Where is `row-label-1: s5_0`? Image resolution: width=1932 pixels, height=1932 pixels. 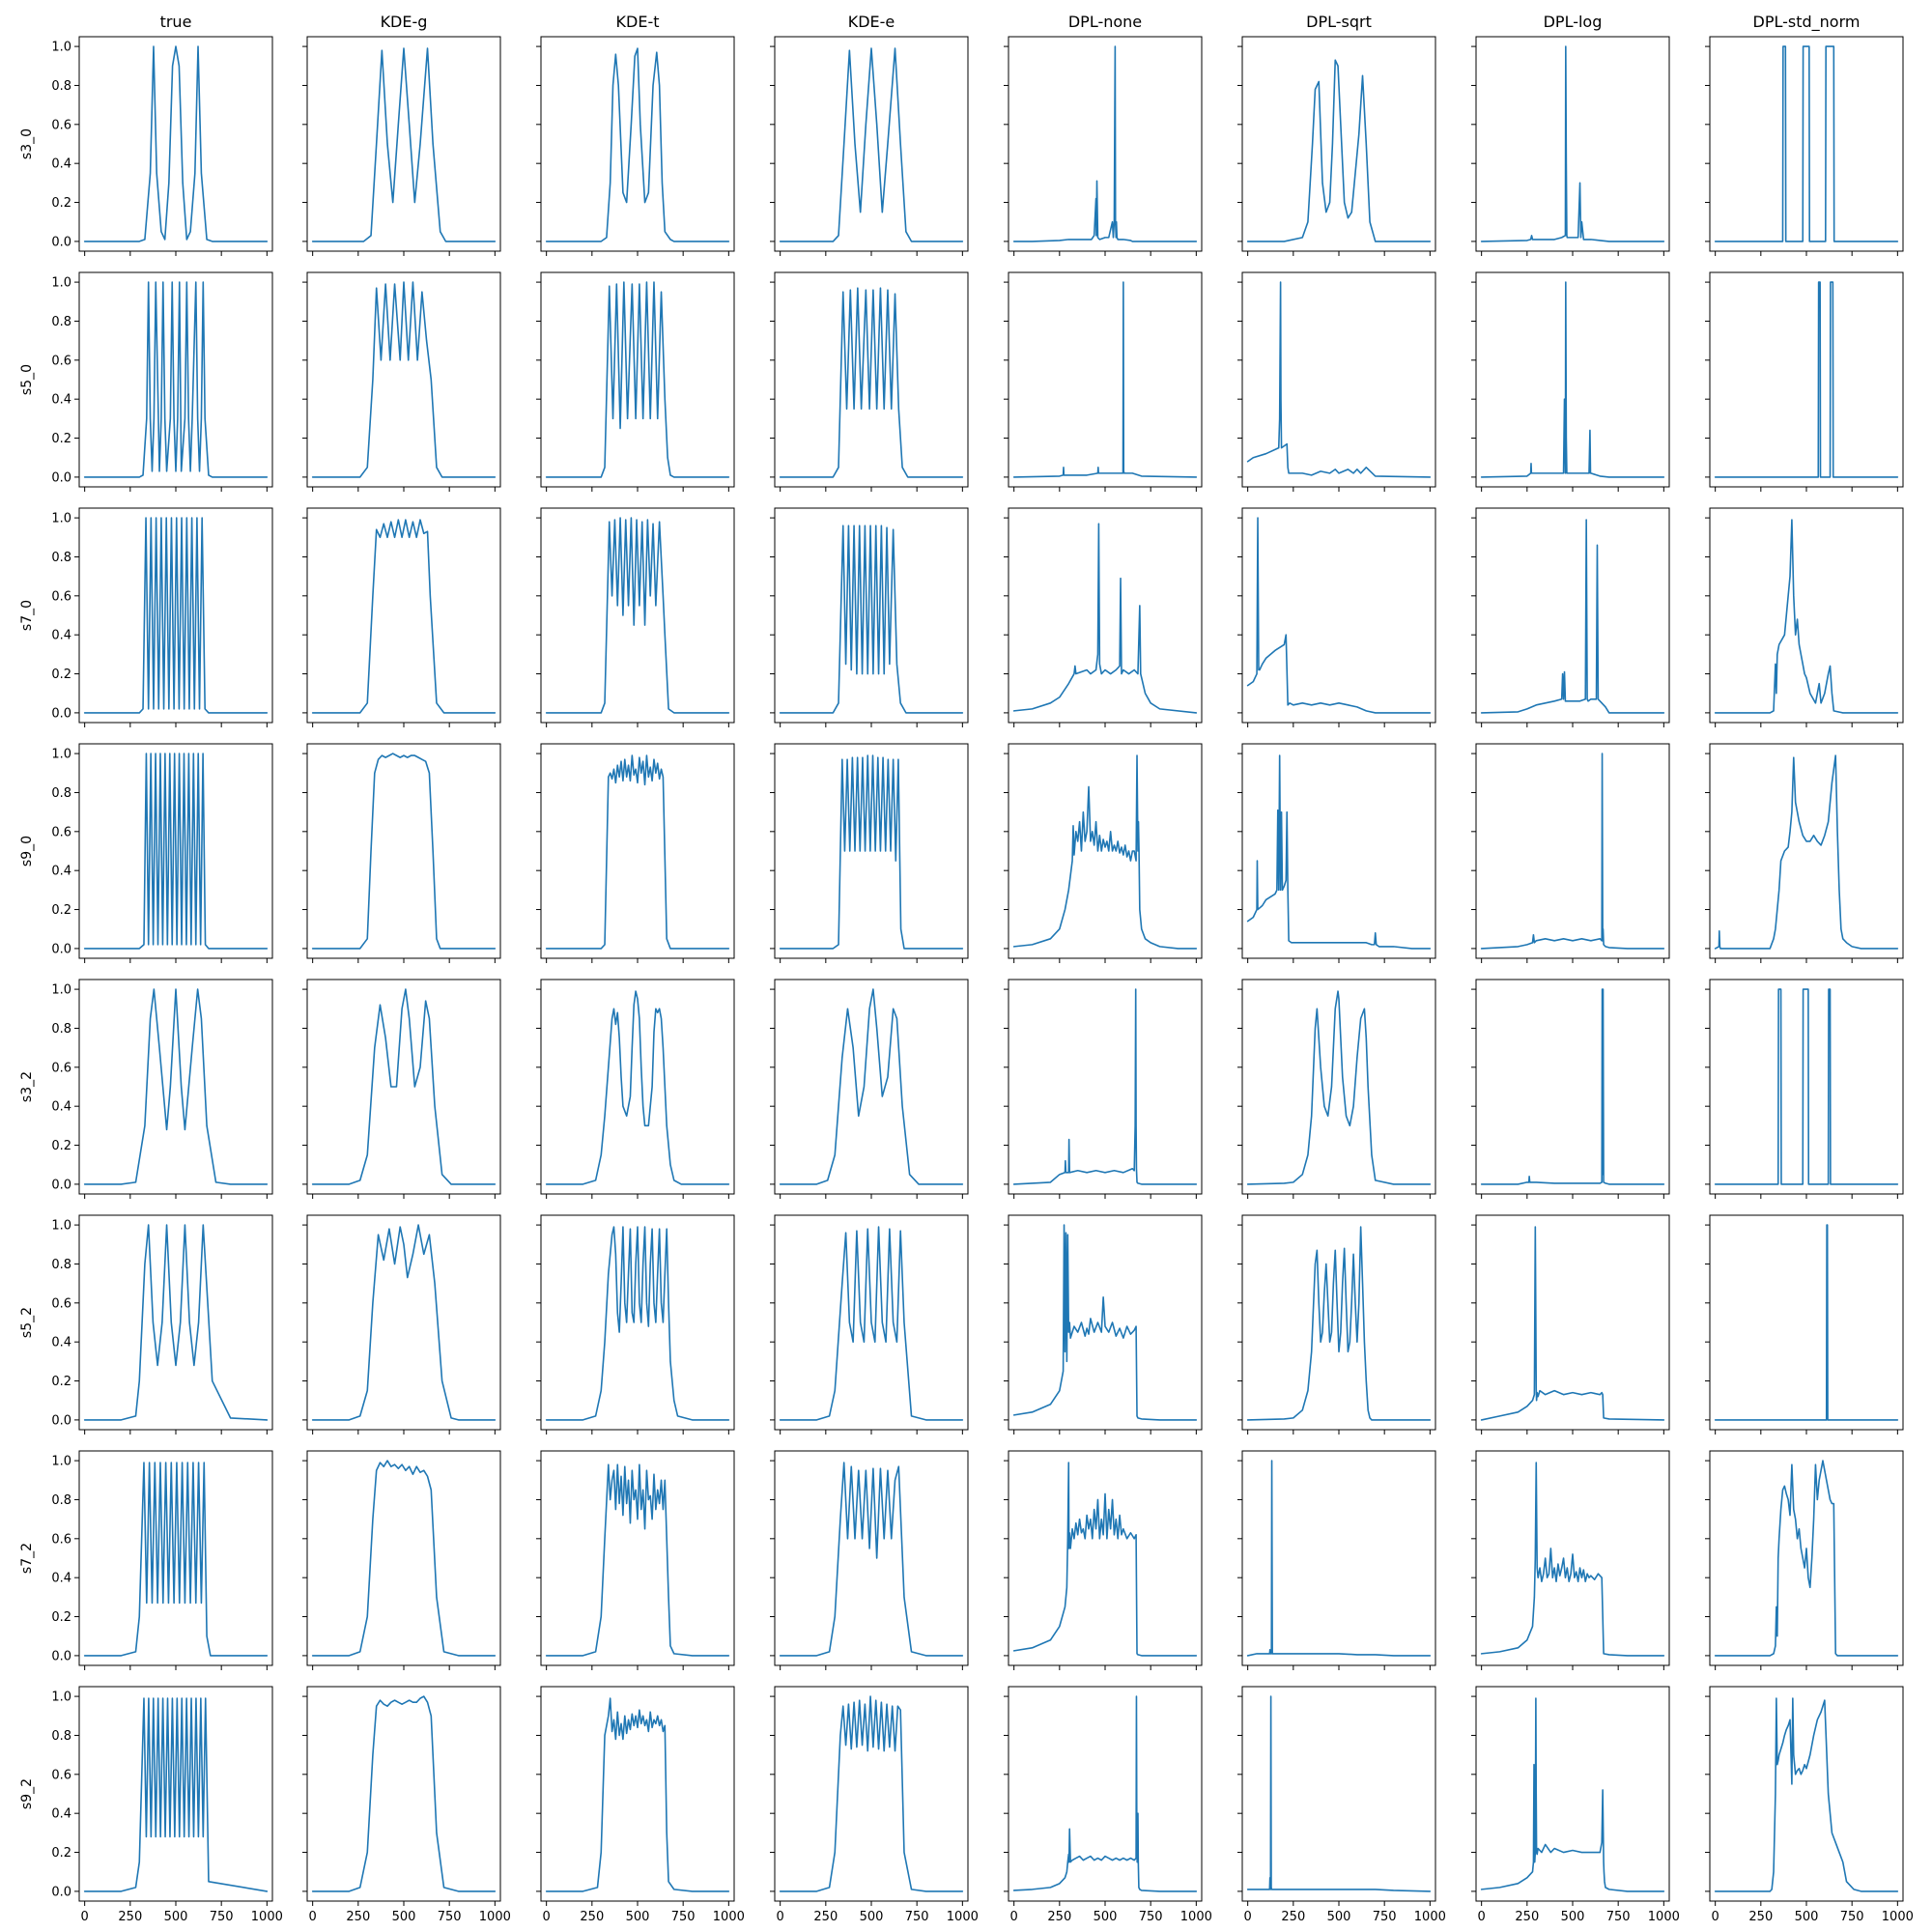
row-label-1: s5_0 is located at coordinates (27, 379).